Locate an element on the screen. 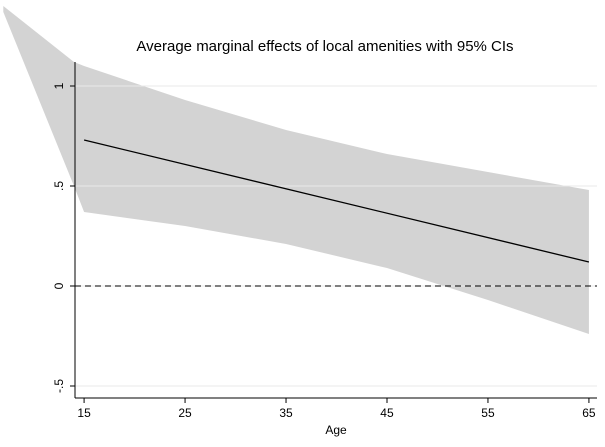 This screenshot has width=605, height=447. x-axis-label: Age is located at coordinates (336, 430).